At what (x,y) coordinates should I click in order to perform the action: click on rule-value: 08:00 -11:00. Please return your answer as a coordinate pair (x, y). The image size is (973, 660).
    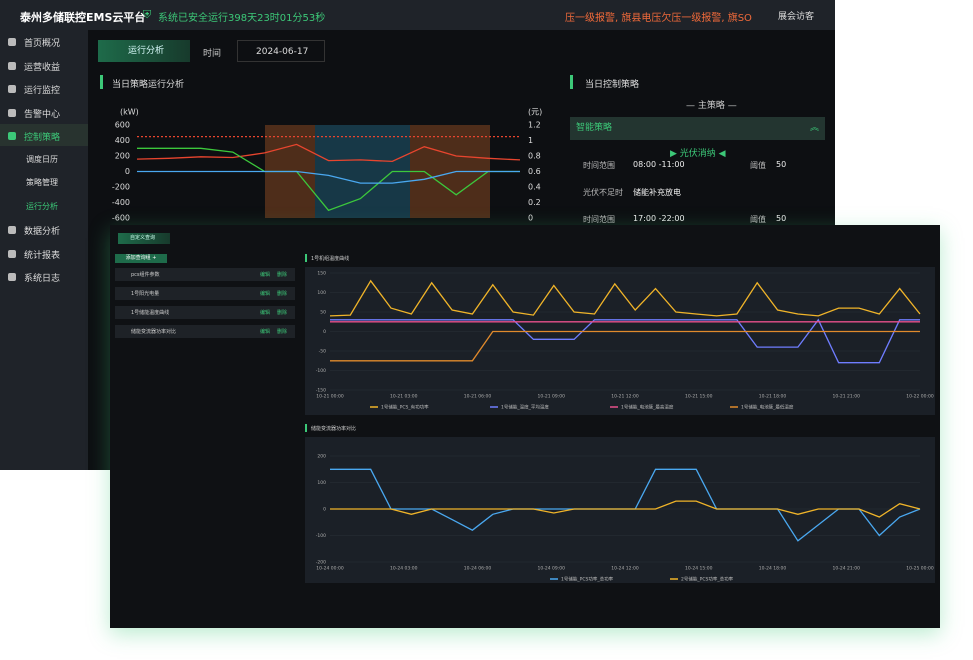
    Looking at the image, I should click on (659, 164).